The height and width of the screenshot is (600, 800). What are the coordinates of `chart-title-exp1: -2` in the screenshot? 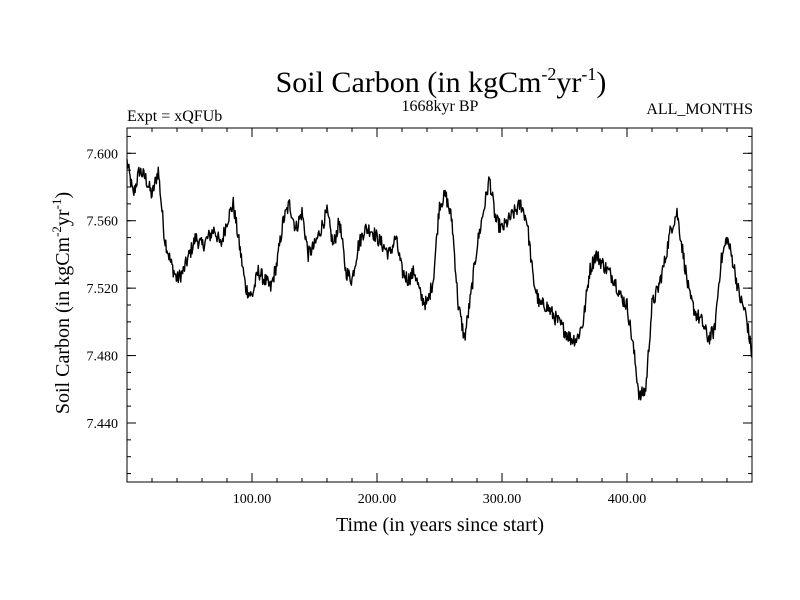 It's located at (548, 74).